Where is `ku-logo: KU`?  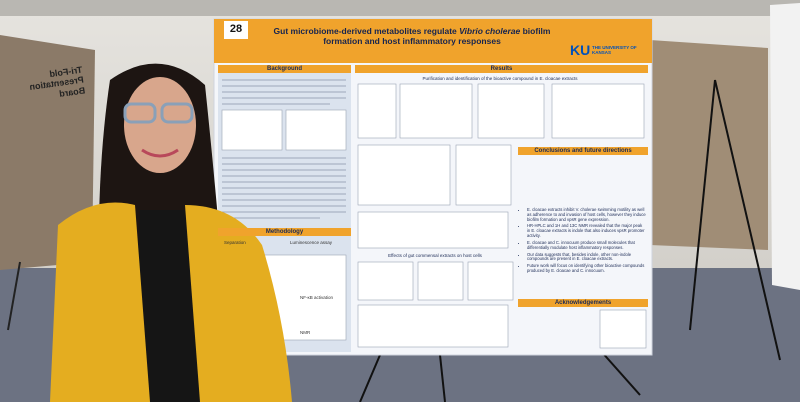
ku-logo: KU is located at coordinates (580, 50).